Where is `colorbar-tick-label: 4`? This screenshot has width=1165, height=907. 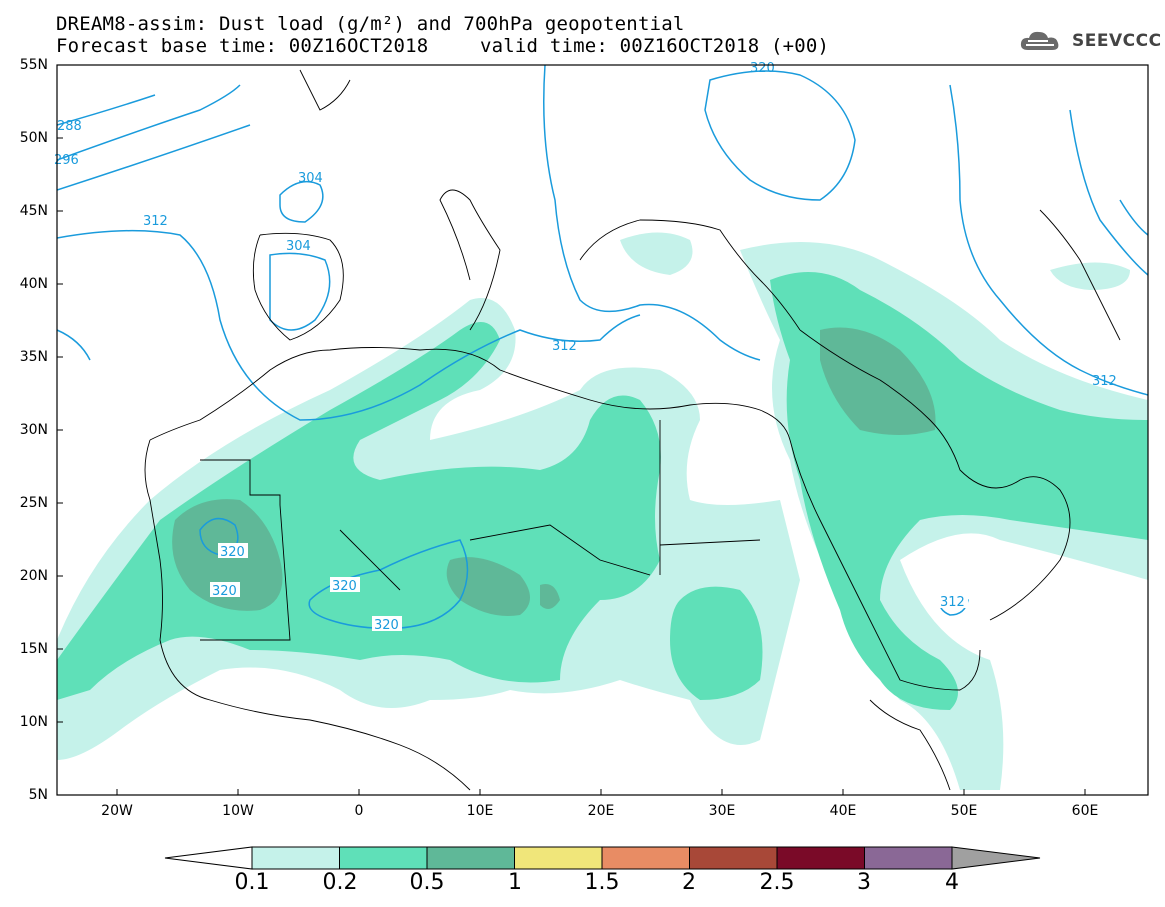 colorbar-tick-label: 4 is located at coordinates (952, 882).